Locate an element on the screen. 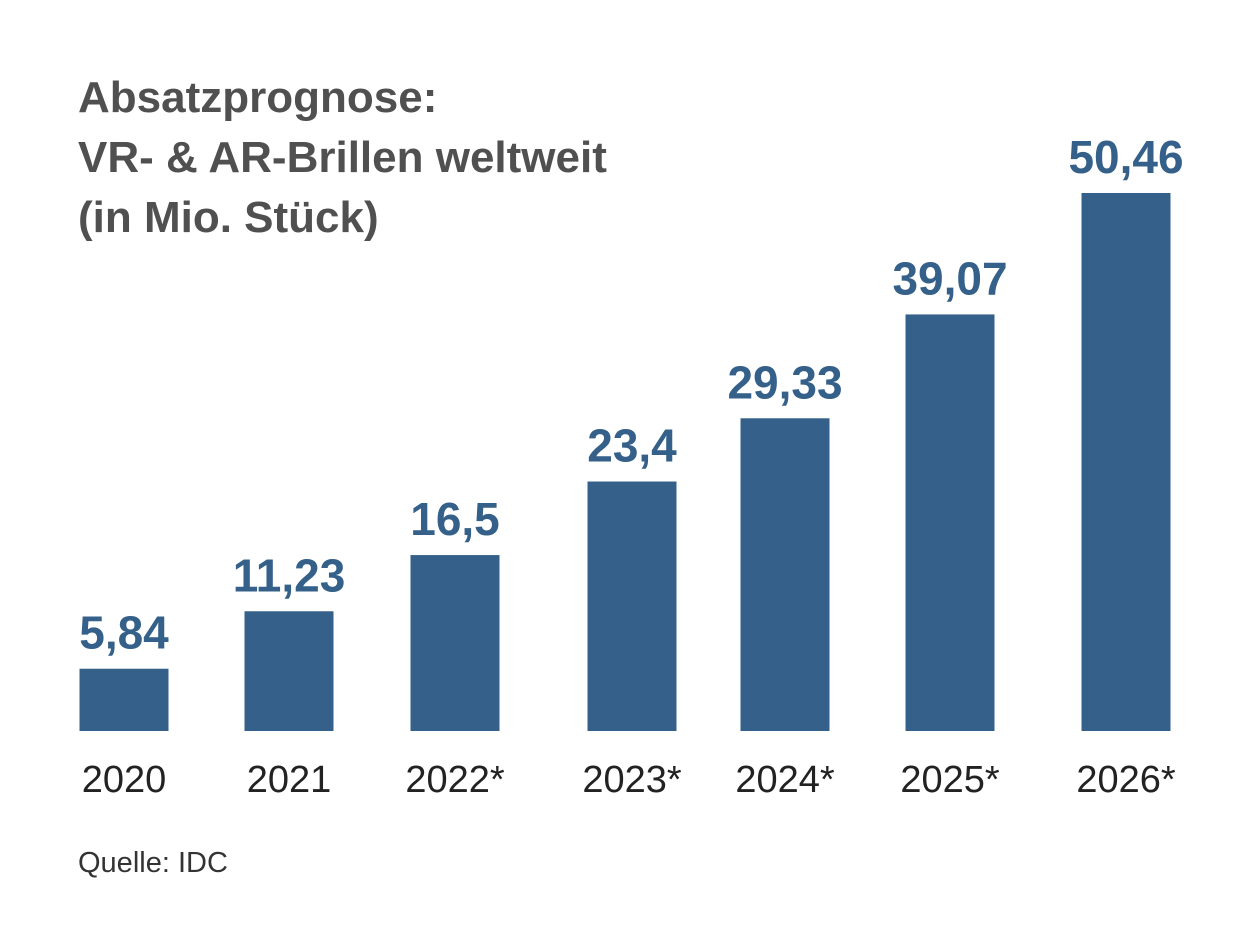 This screenshot has width=1255, height=939. chart-title-line-1: Absatzprognose: is located at coordinates (257, 97).